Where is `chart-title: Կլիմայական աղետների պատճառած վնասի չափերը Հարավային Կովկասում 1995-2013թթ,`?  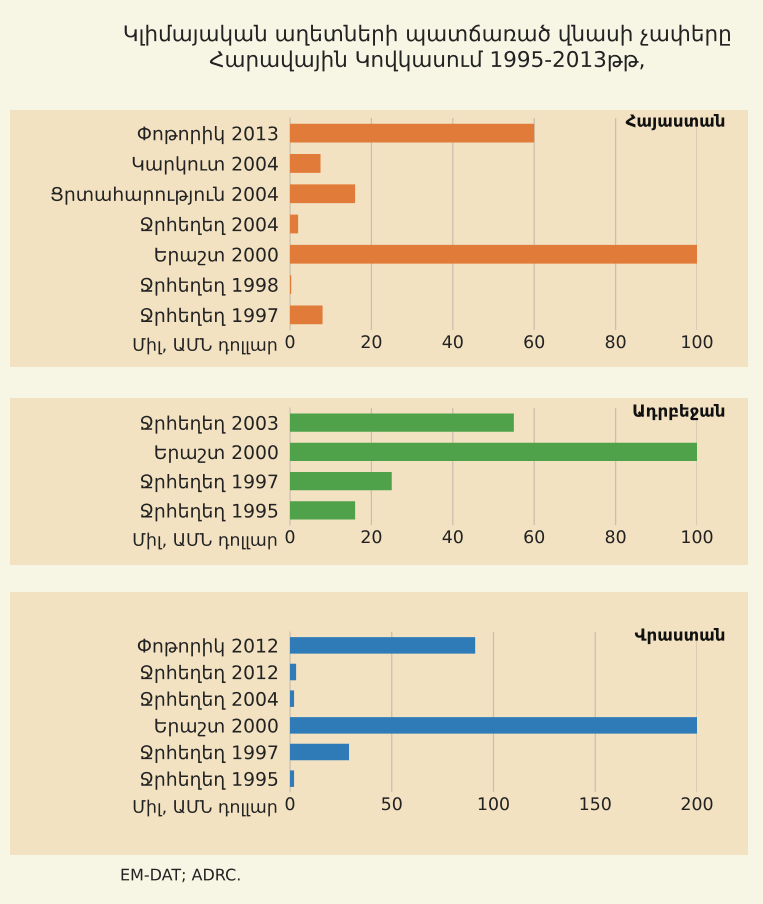 chart-title: Կլիմայական աղետների պատճառած վնասի չափերը Հարավային Կովկասում 1995-2013թթ, is located at coordinates (427, 48).